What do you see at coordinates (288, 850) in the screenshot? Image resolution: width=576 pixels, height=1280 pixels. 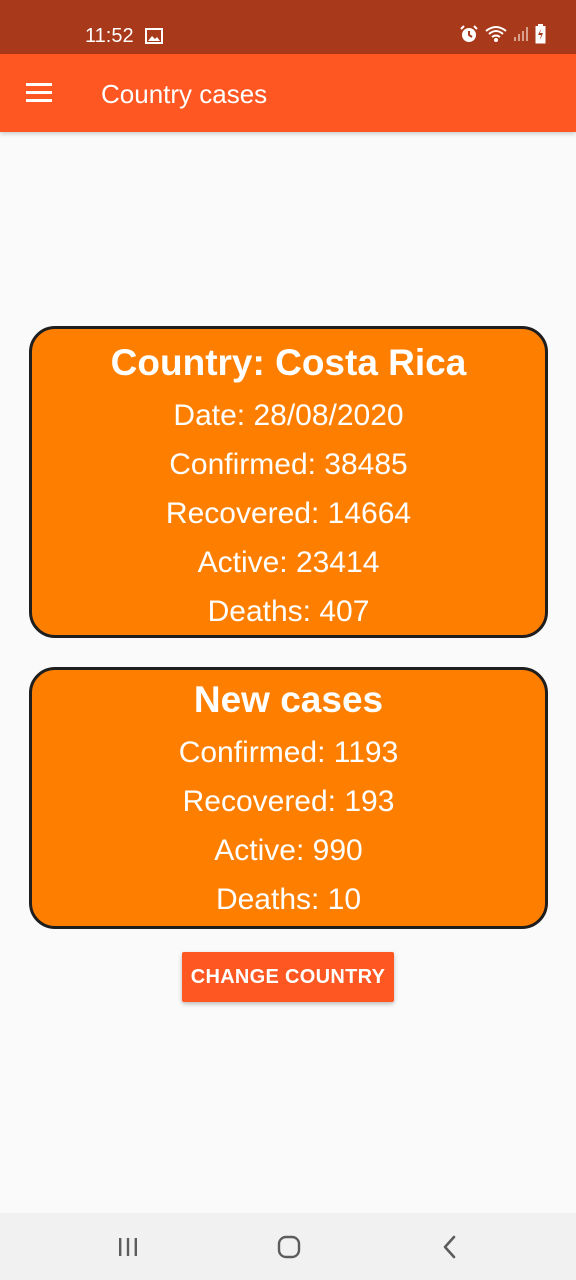 I see `new-active: Active: 990` at bounding box center [288, 850].